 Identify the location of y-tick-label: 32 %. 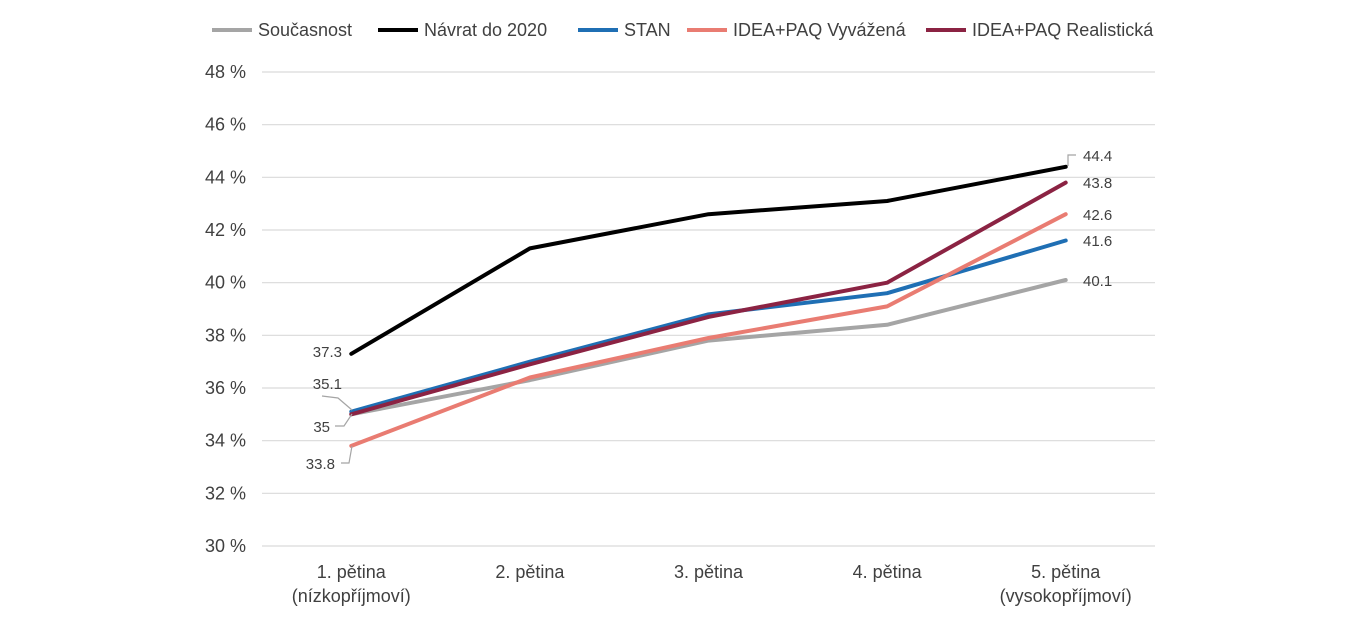
(225, 493).